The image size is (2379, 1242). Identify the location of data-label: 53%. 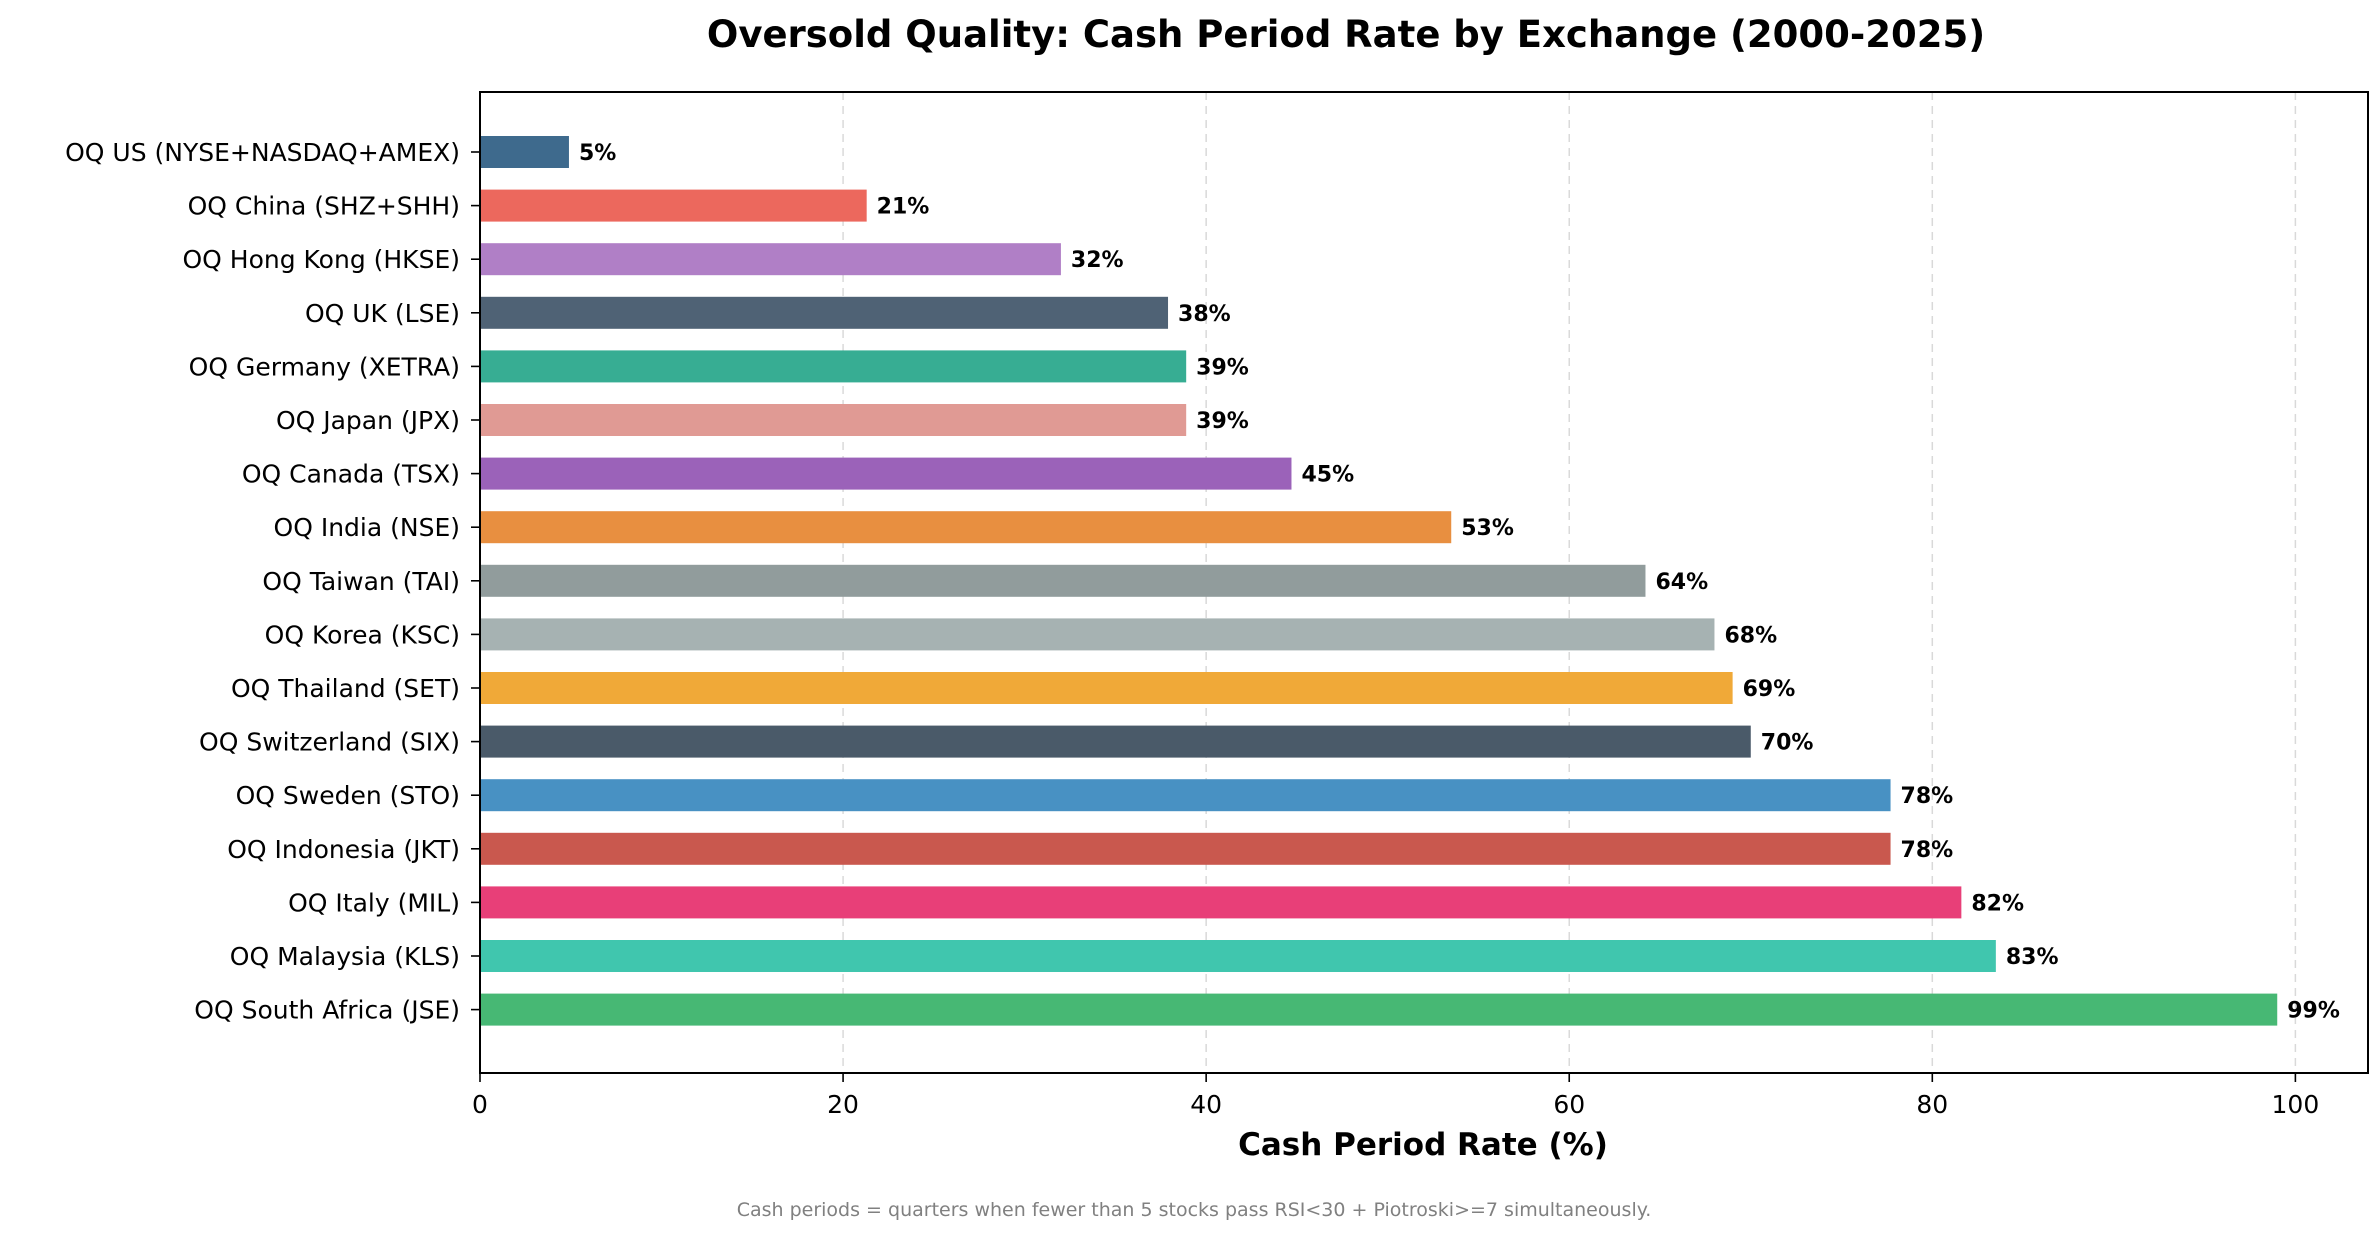
(1487, 528).